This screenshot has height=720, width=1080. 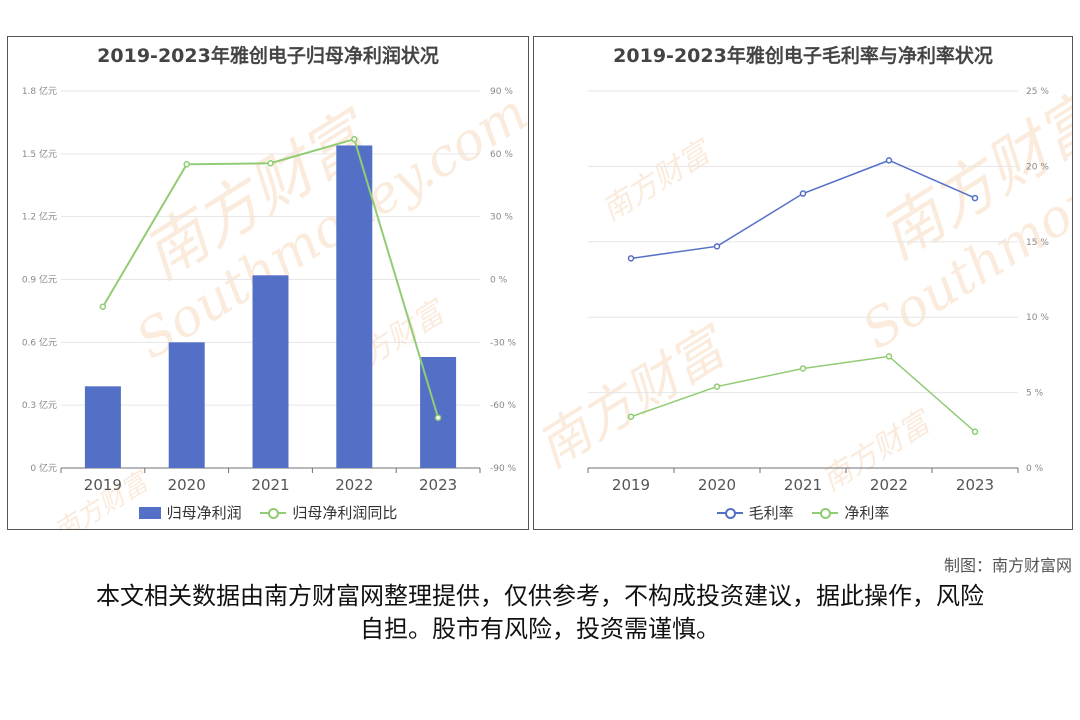 I want to click on y-tick-label: 1.2 亿元, so click(x=39, y=217).